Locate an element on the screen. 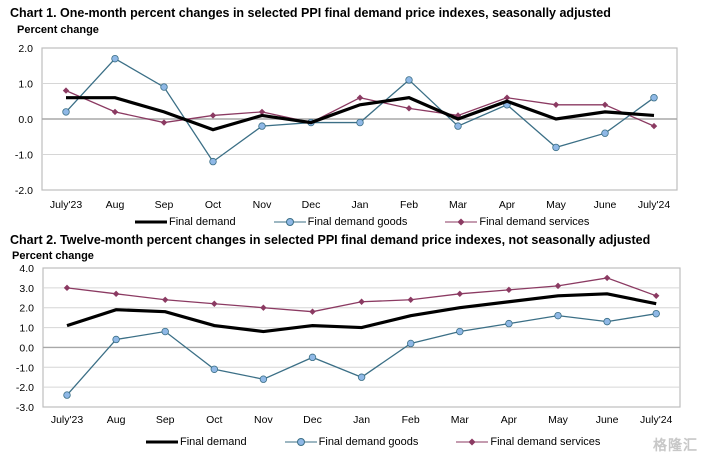  chart1-legend-item-services: Final demand services is located at coordinates (517, 222).